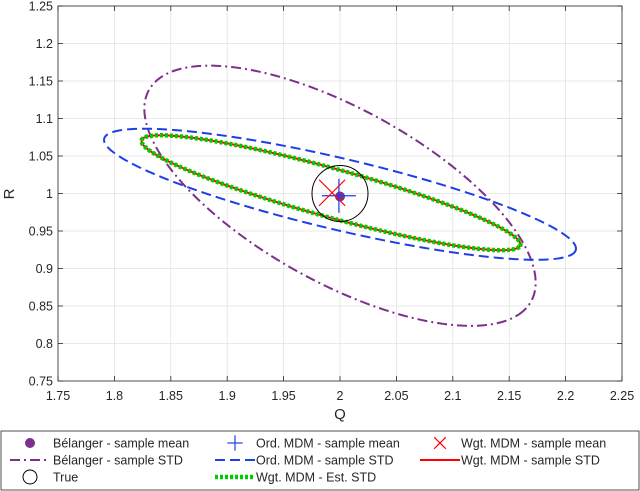 This screenshot has width=640, height=491. What do you see at coordinates (65, 478) in the screenshot?
I see `legend-label: True` at bounding box center [65, 478].